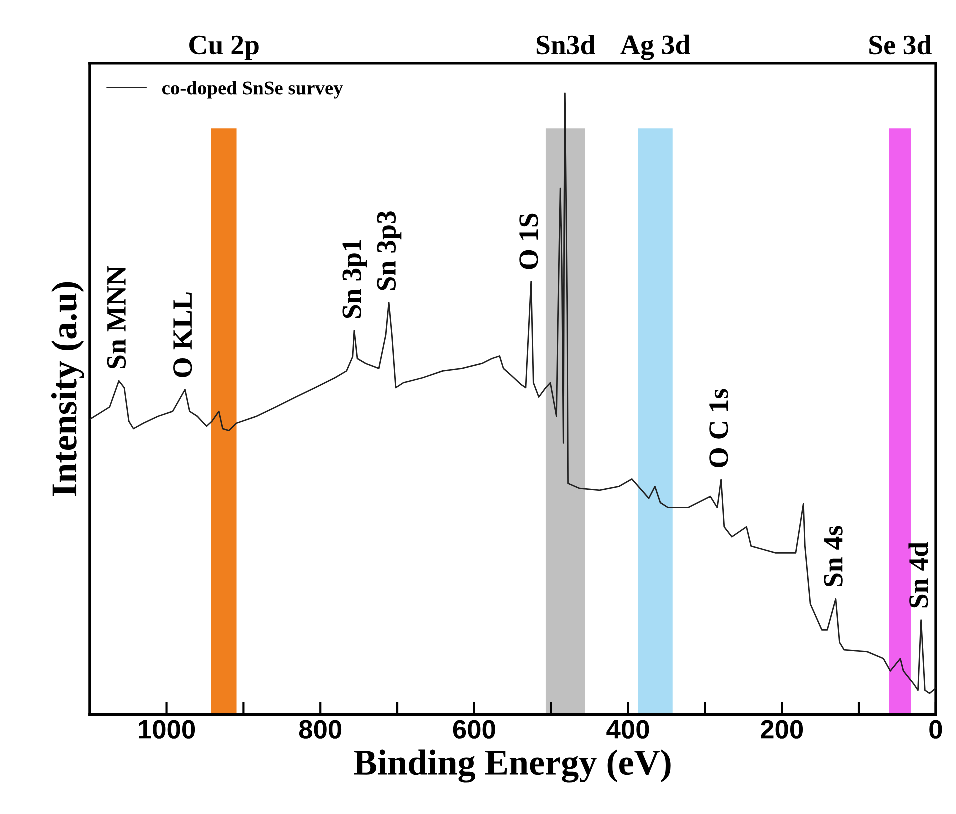 The height and width of the screenshot is (814, 956). What do you see at coordinates (116, 317) in the screenshot?
I see `annotation: Sn MNN` at bounding box center [116, 317].